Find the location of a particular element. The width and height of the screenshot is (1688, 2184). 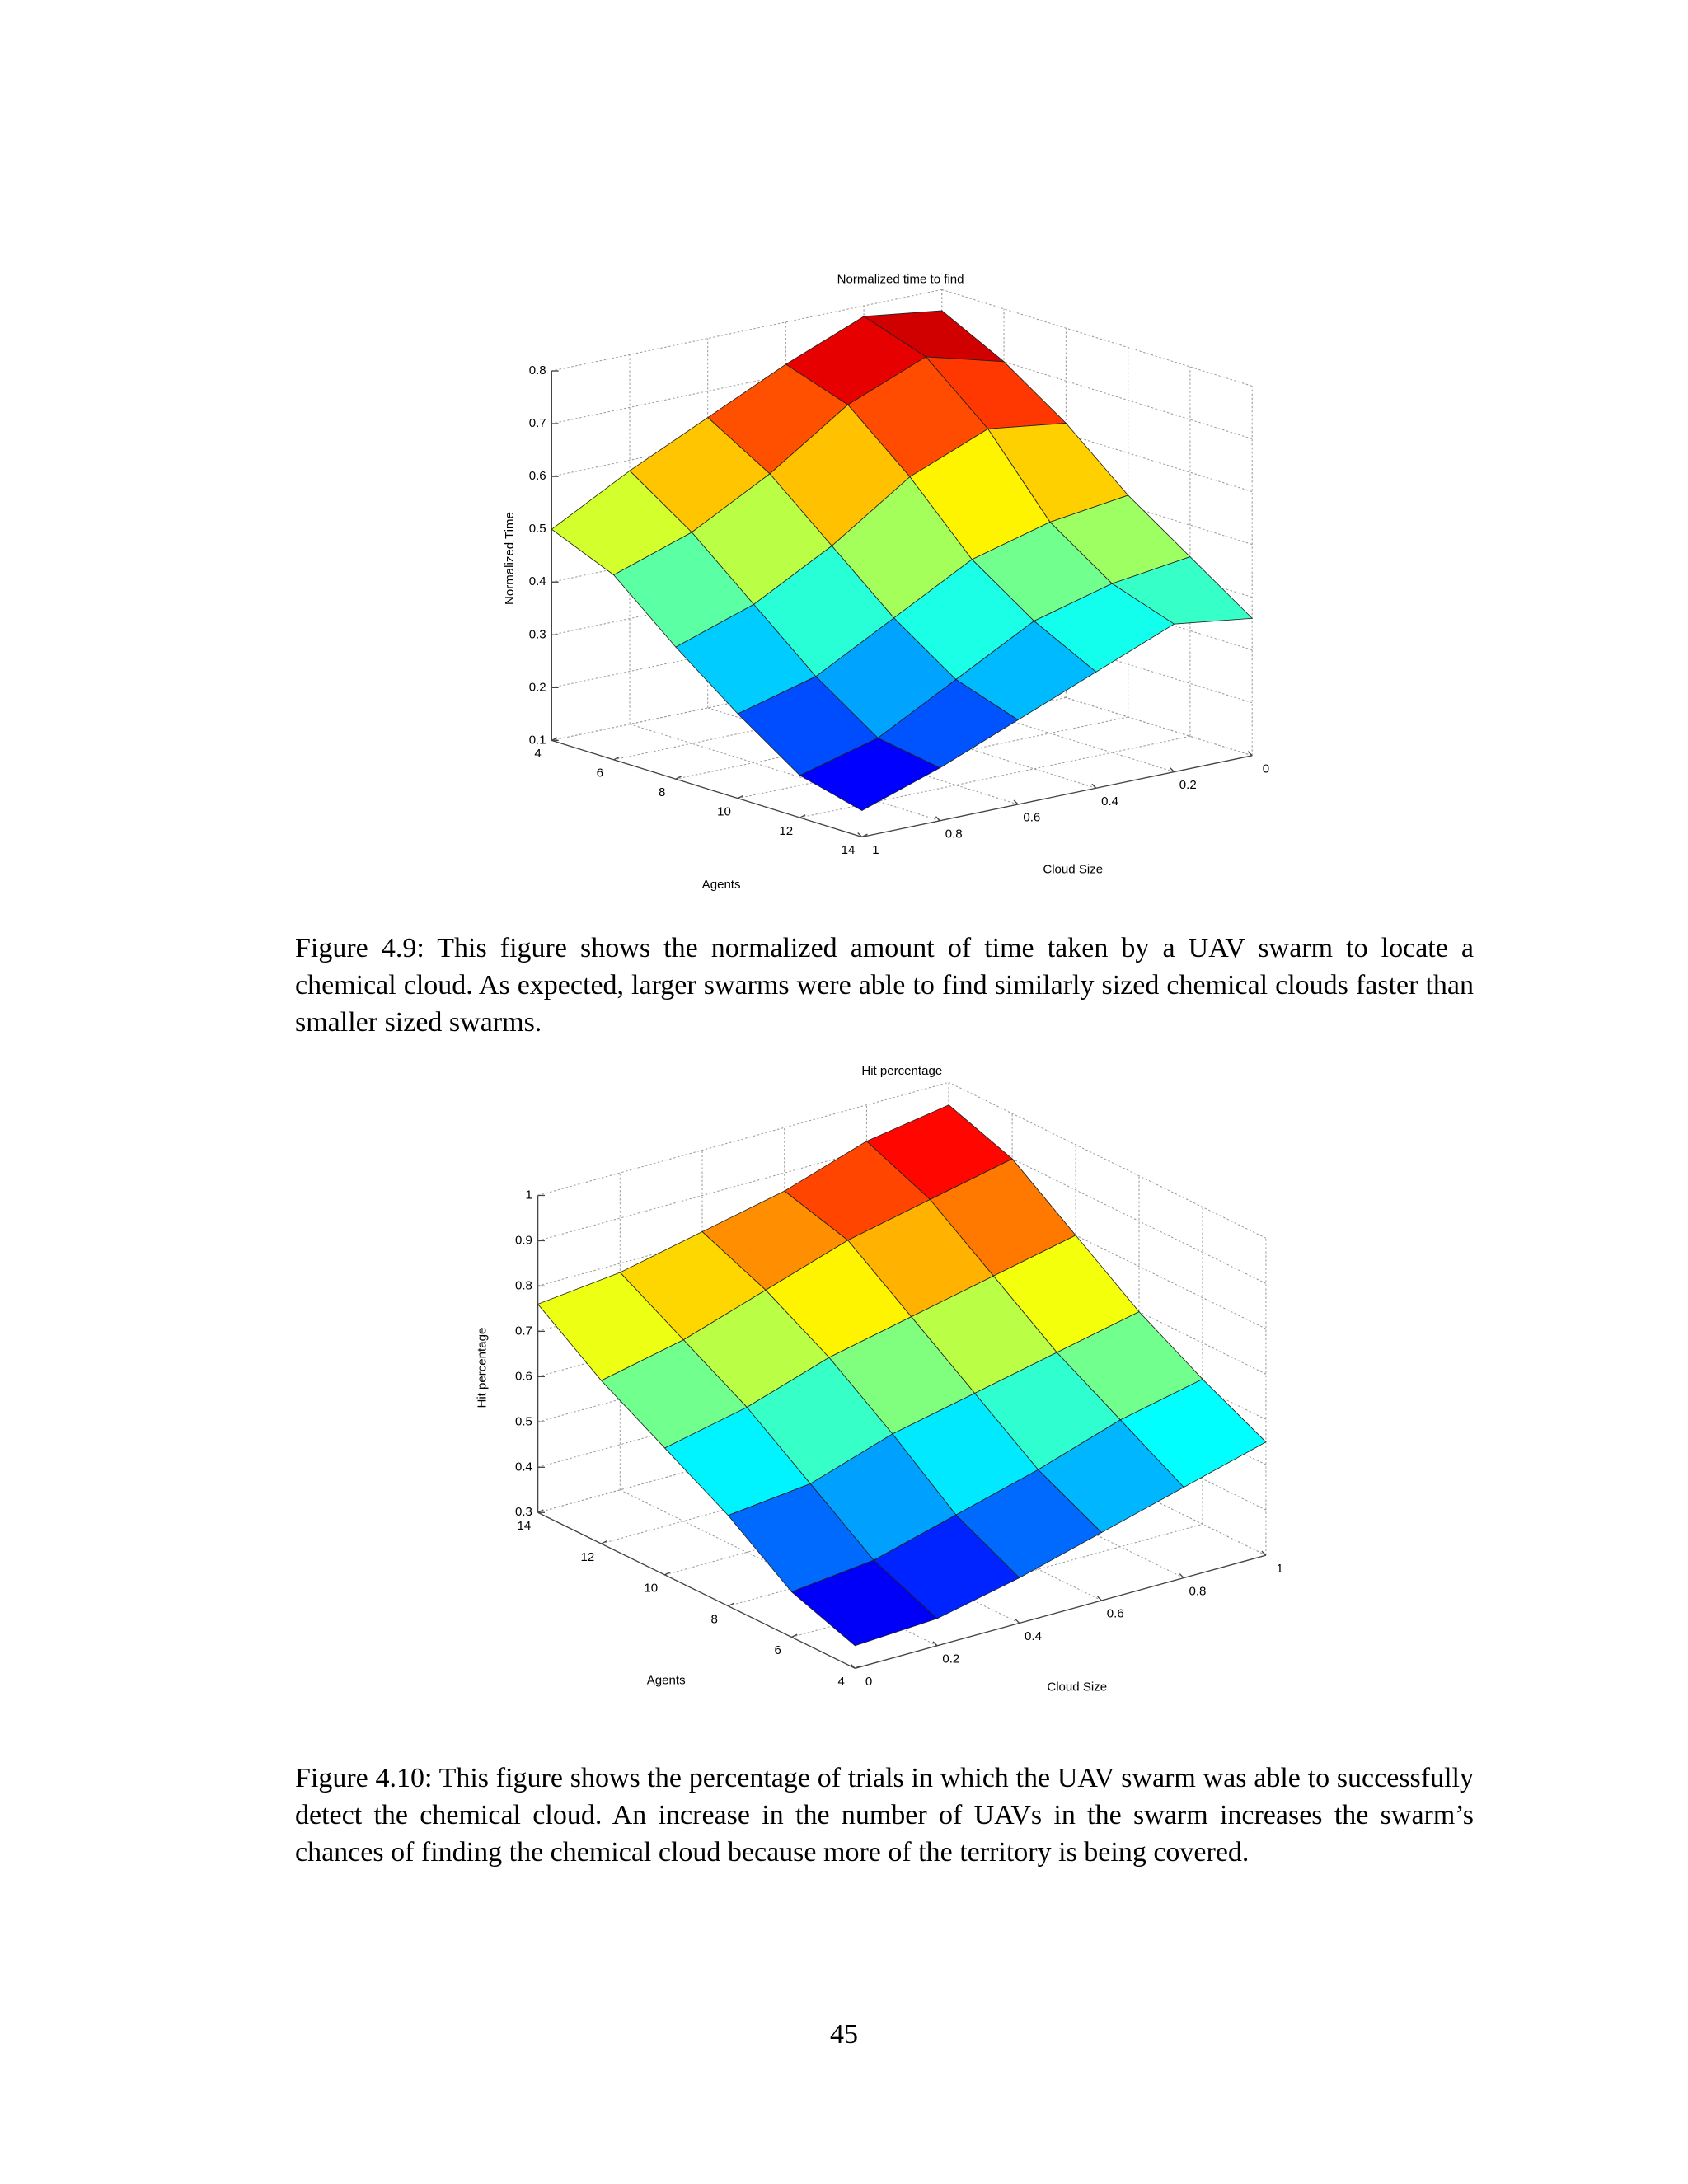

z-tick-label: 0.2 is located at coordinates (537, 687).